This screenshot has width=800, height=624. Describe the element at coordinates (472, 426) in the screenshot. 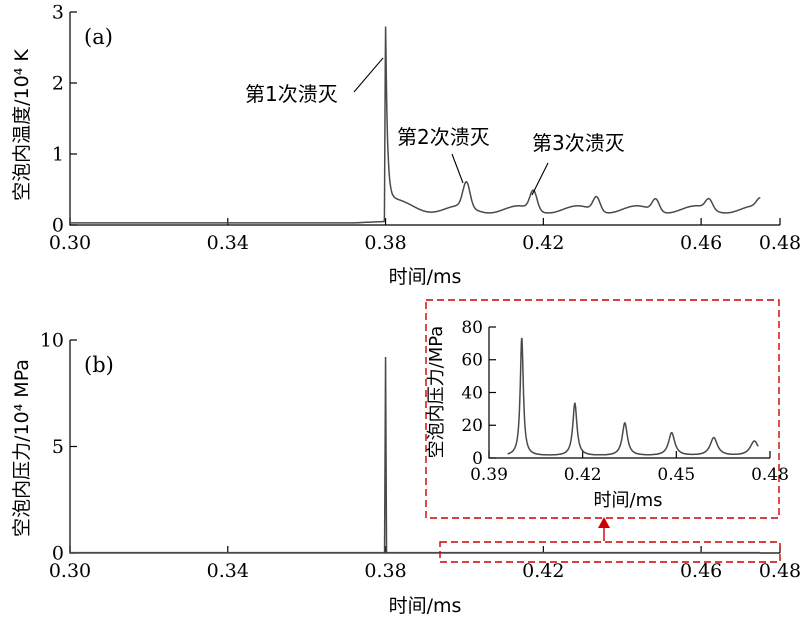

I see `y-tick-label: 20` at that location.